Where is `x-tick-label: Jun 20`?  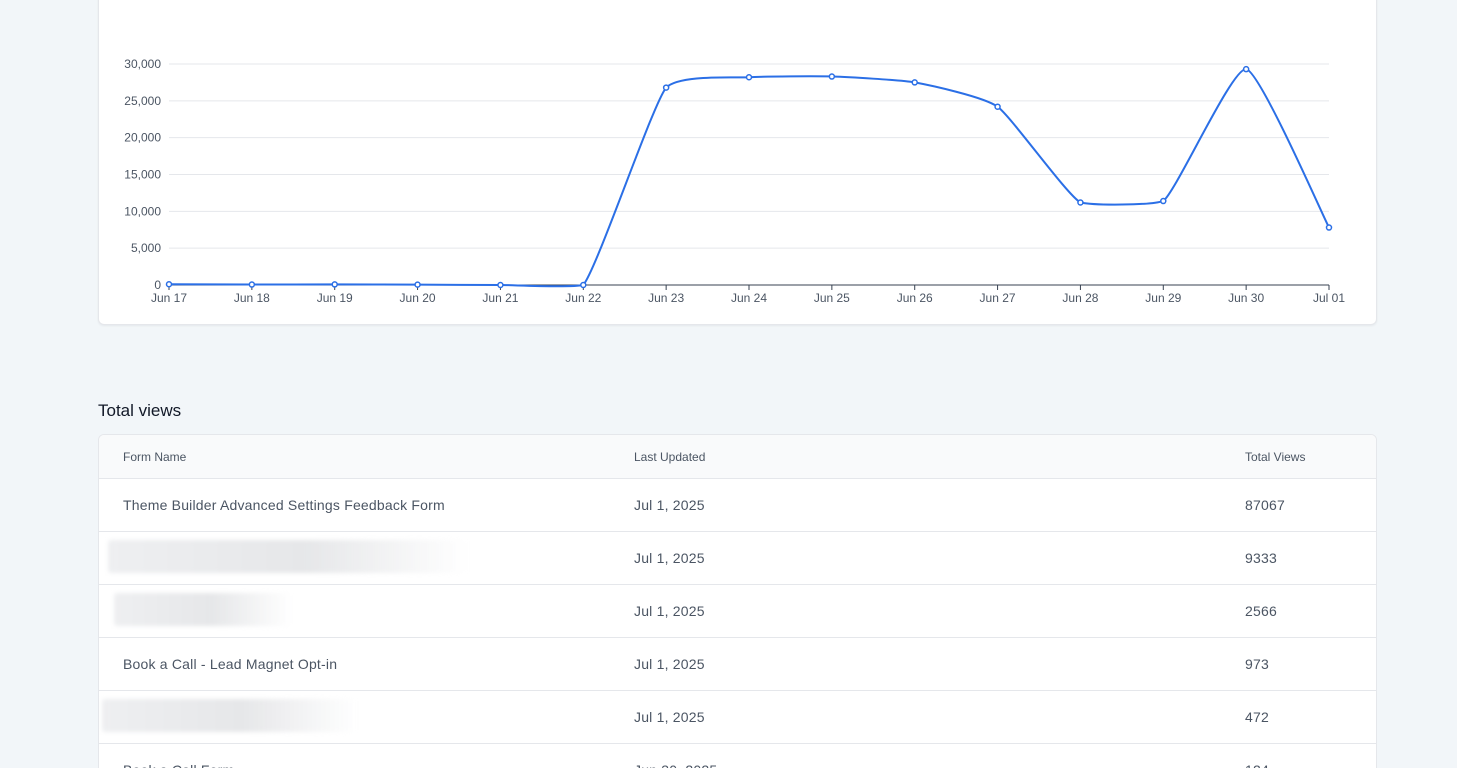
x-tick-label: Jun 20 is located at coordinates (418, 298).